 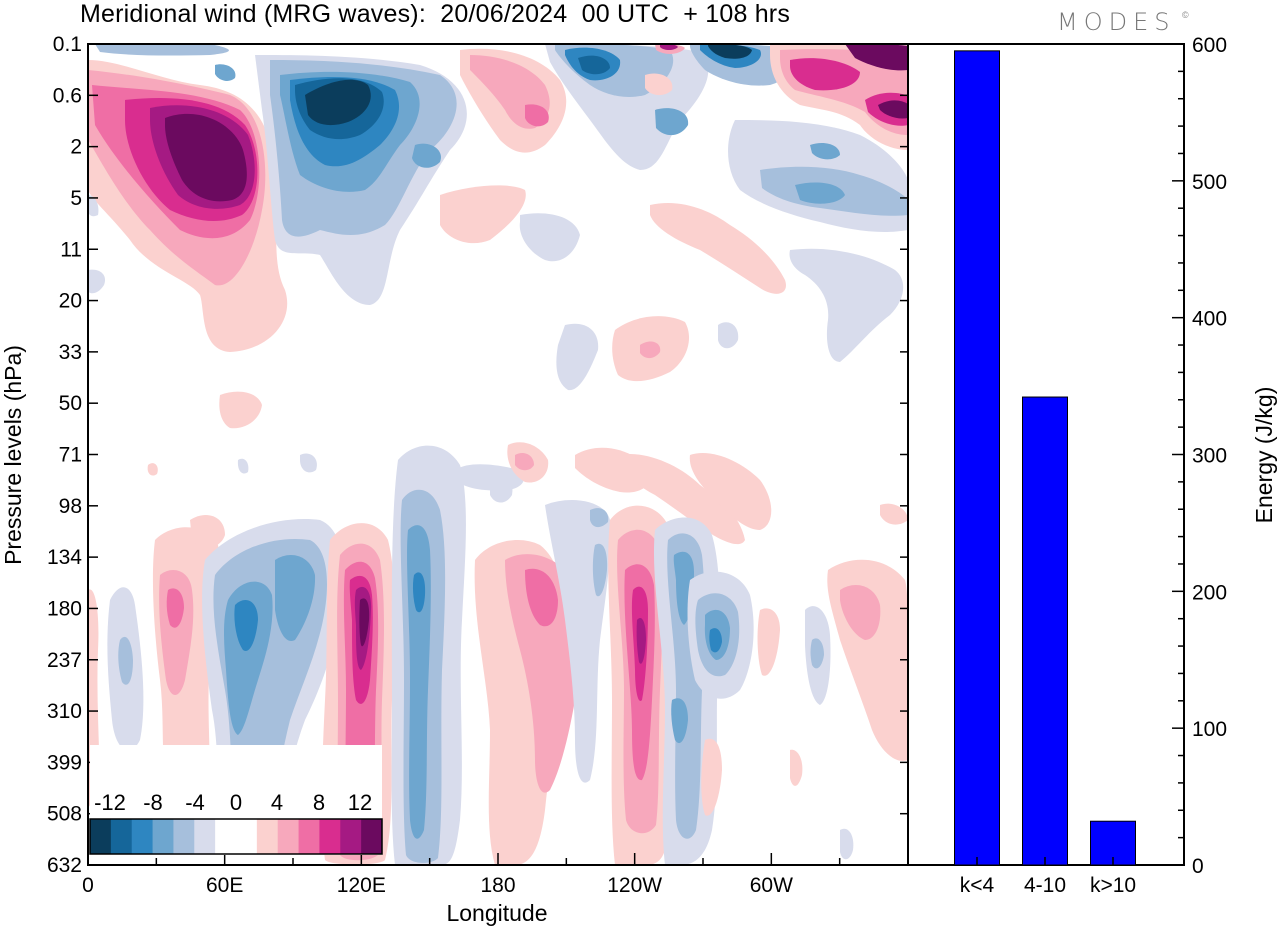 I want to click on x-tick-label: 60W, so click(x=771, y=885).